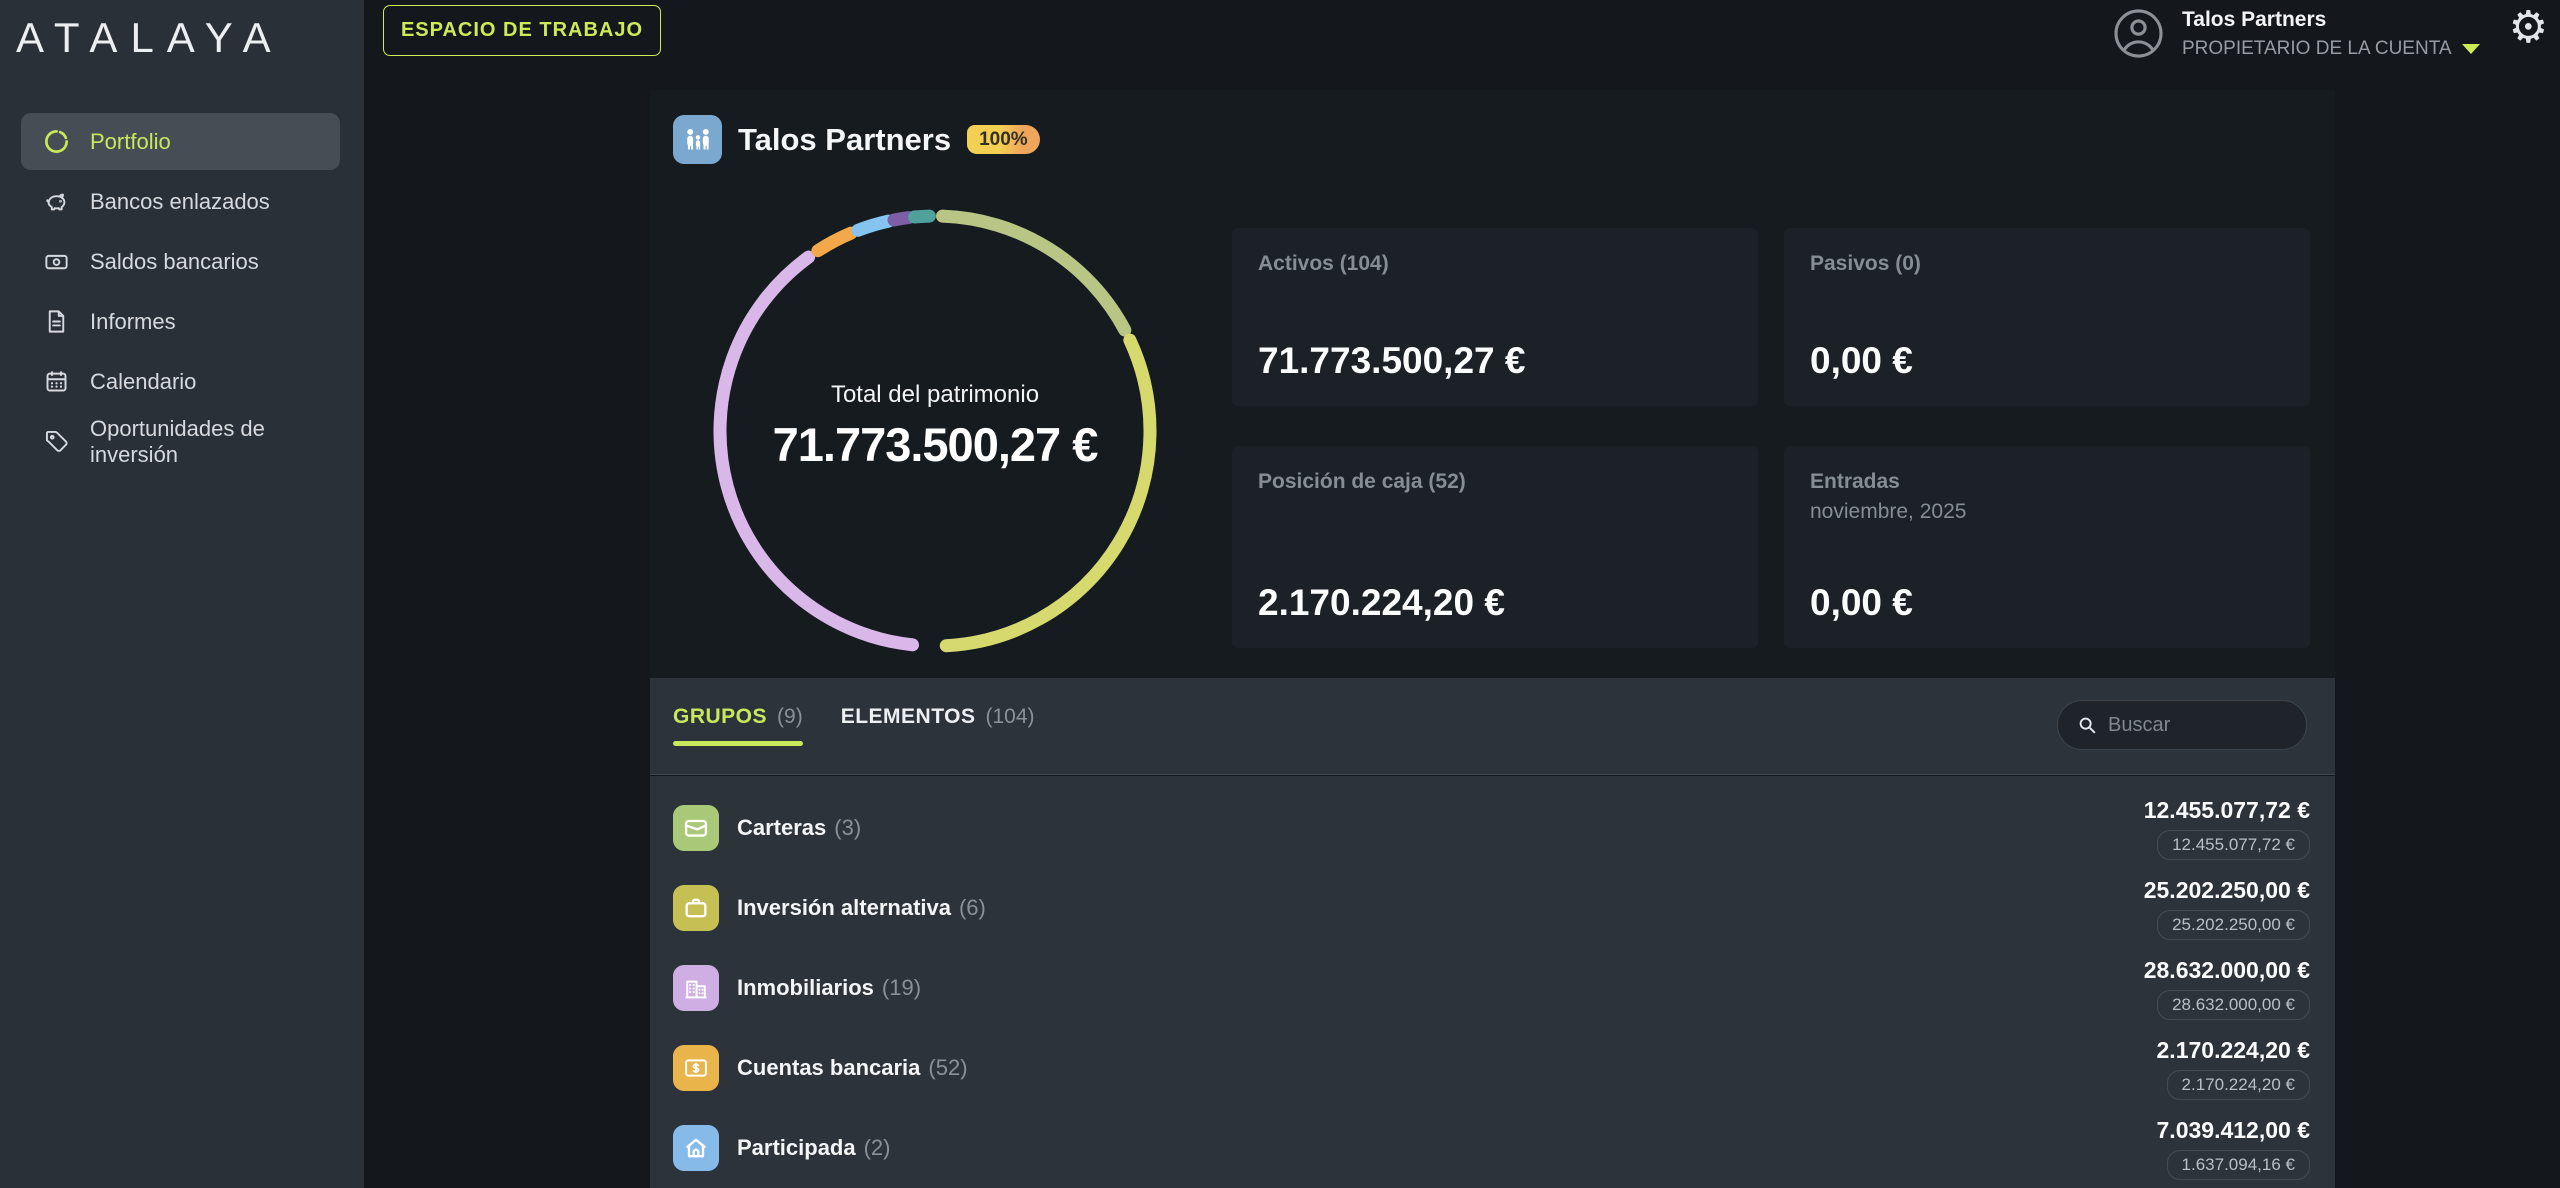 The image size is (2560, 1188). Describe the element at coordinates (2528, 27) in the screenshot. I see `settings-gear-icon: ⚙` at that location.